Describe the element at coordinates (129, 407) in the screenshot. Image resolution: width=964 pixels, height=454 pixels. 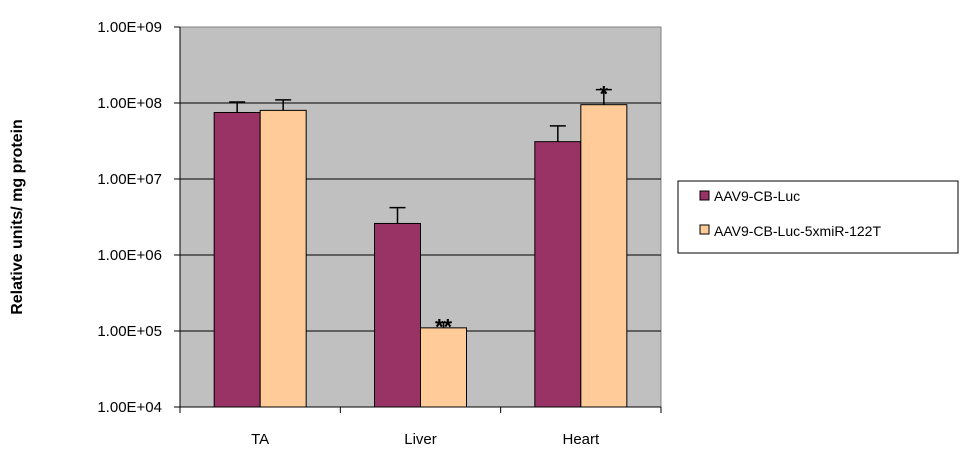
I see `y-tick-label-0: 1.00E+04` at that location.